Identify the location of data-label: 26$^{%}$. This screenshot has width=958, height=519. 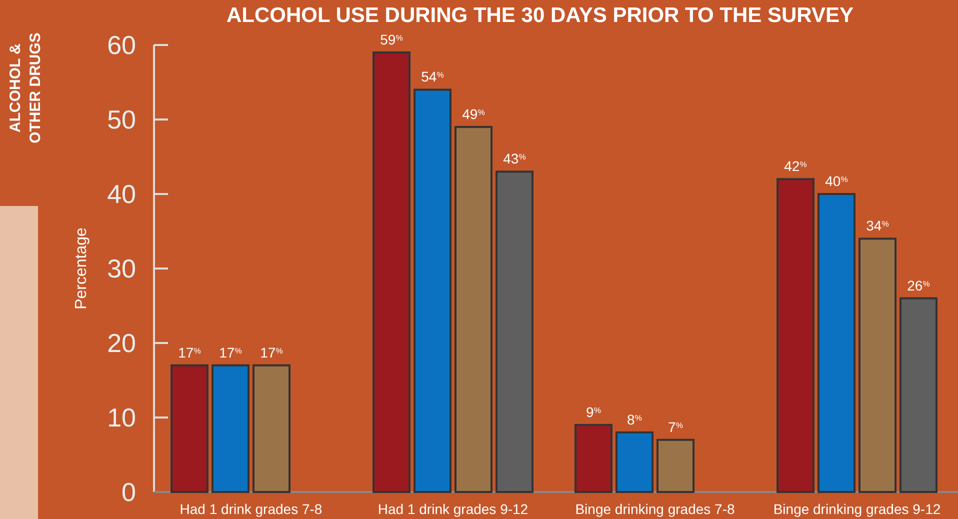
(918, 285).